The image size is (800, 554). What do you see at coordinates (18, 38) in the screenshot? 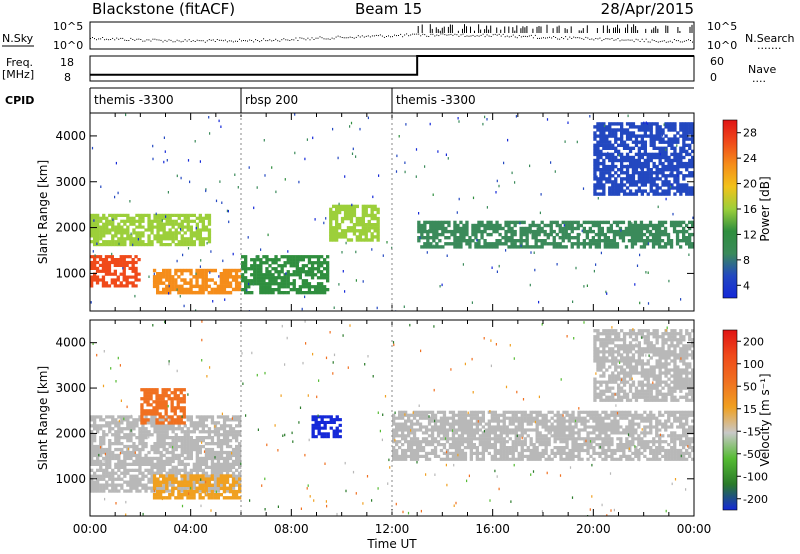
I see `nsky-label: N.Sky` at bounding box center [18, 38].